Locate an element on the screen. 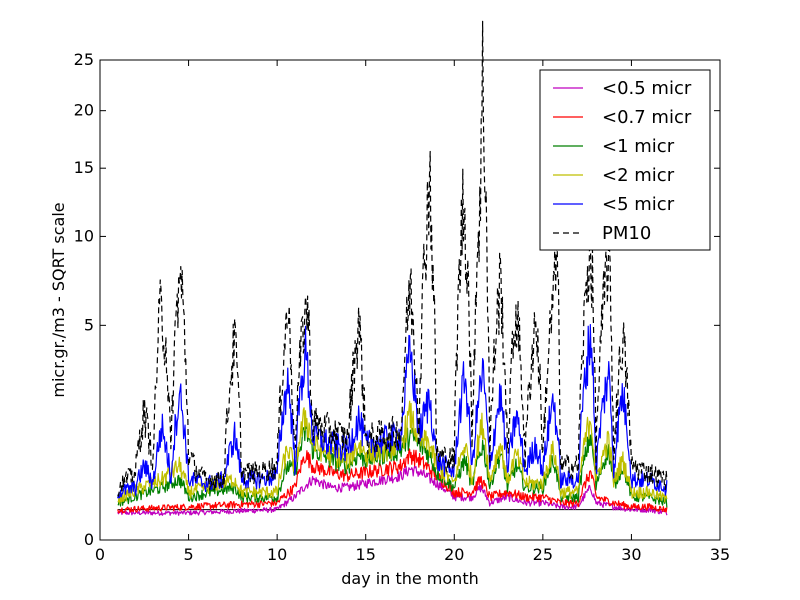 The image size is (800, 600). x-tick-label-0: 0 is located at coordinates (100, 554).